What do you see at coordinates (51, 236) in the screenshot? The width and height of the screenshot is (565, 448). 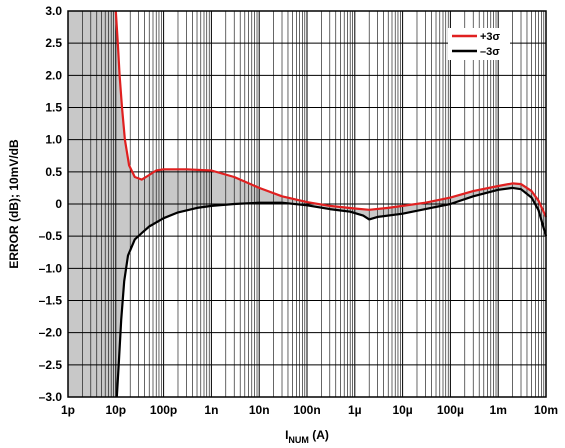 I see `y-tick-label: –0.5` at bounding box center [51, 236].